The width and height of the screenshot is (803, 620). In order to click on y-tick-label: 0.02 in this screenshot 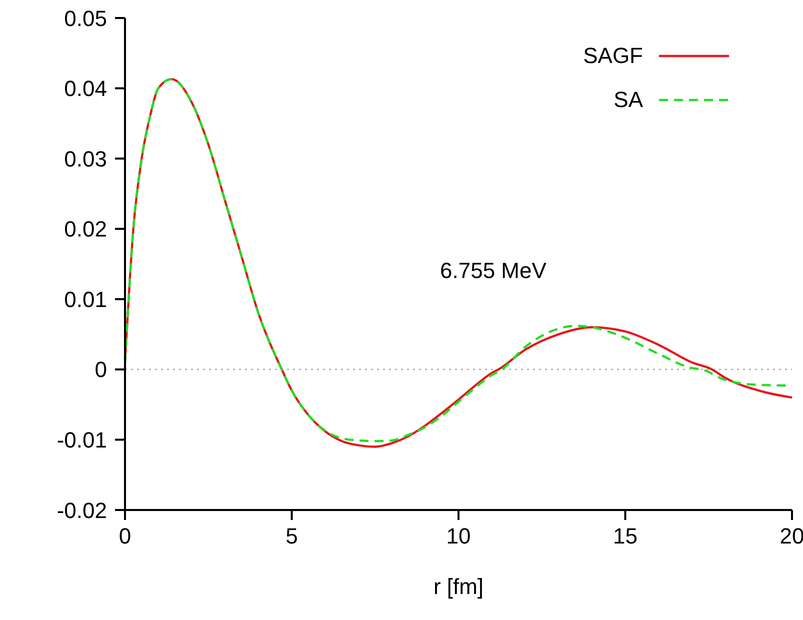, I will do `click(85, 229)`.